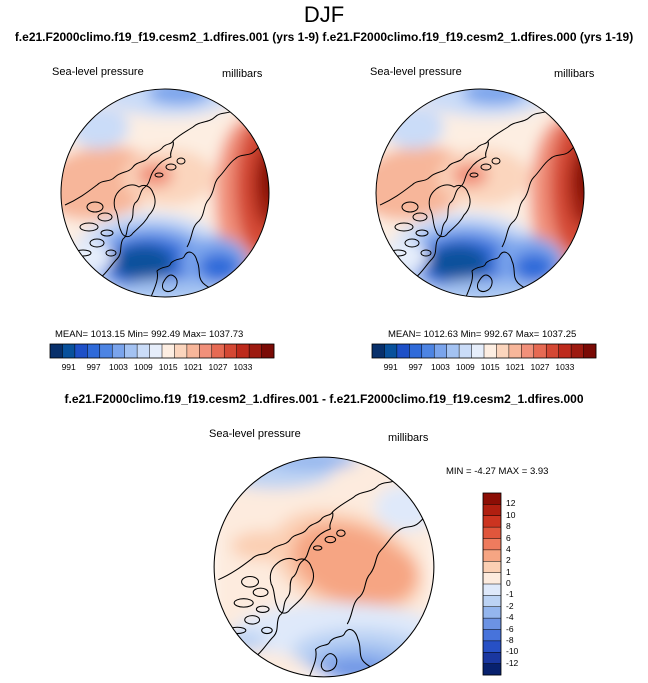 This screenshot has height=683, width=648. Describe the element at coordinates (508, 571) in the screenshot. I see `colorbar-diff-tick-label: 1` at that location.